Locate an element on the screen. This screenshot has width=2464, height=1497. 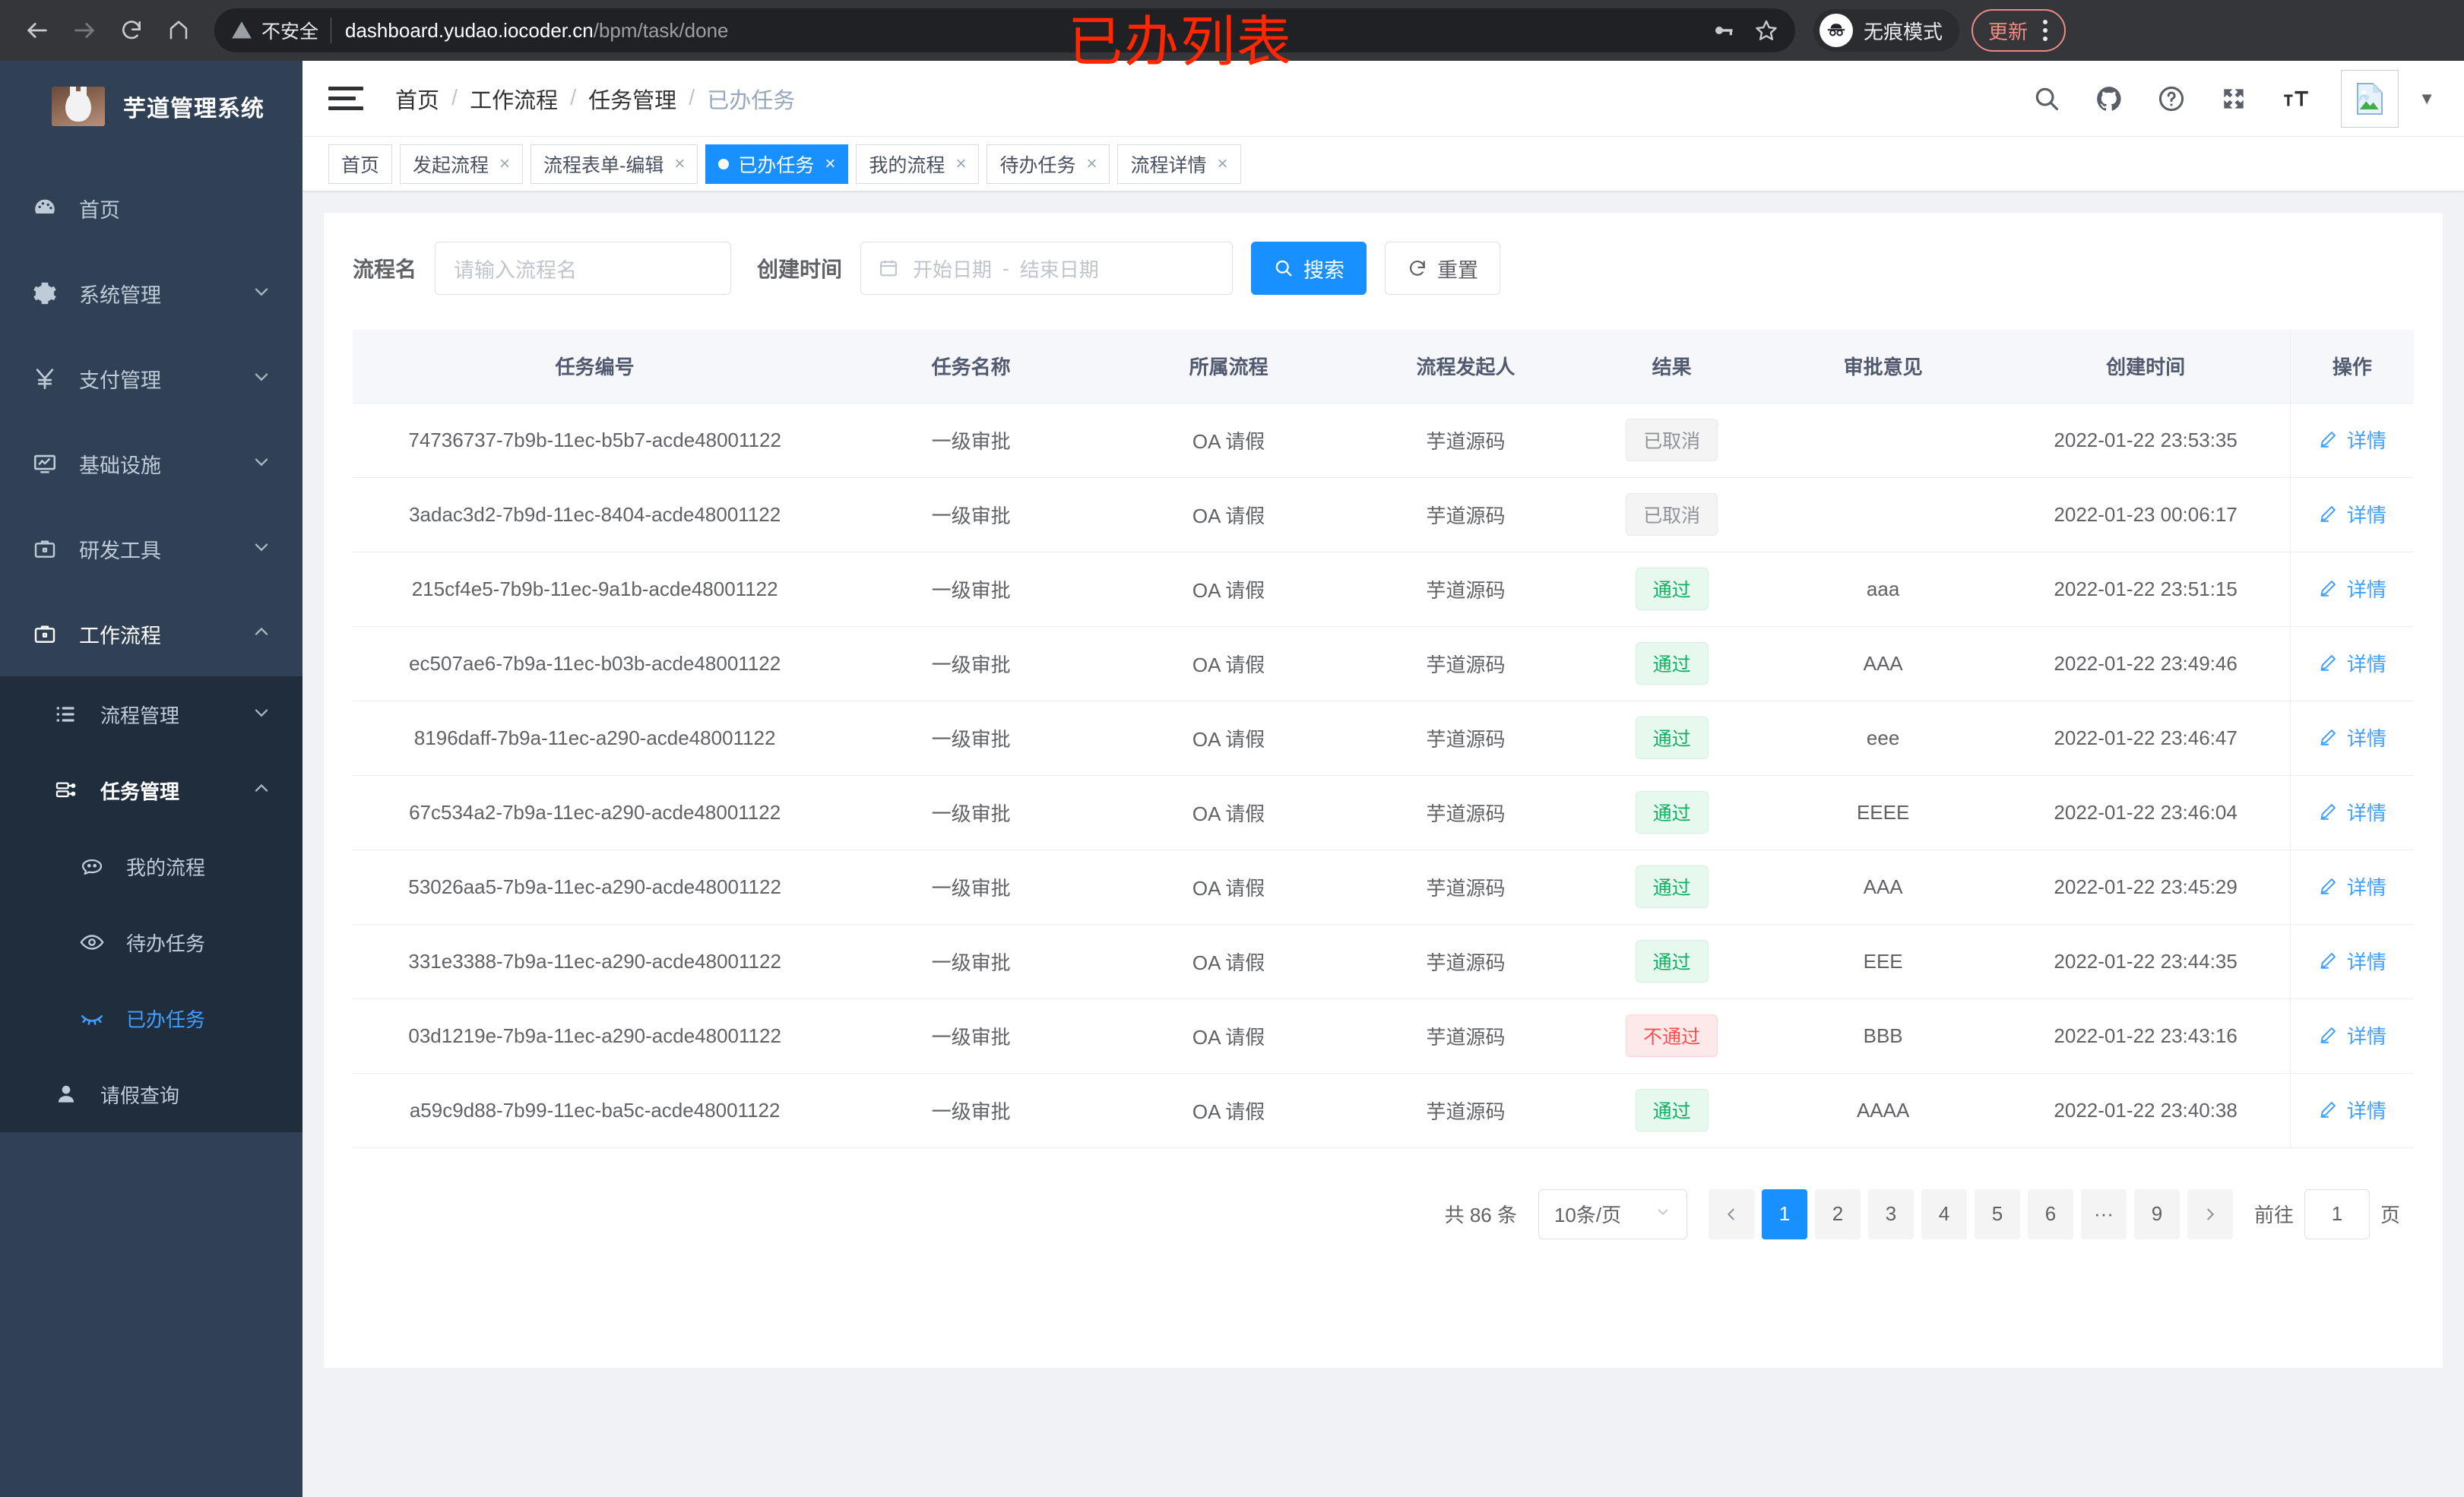
tab-todo-task: 待办任务 × is located at coordinates (1048, 164).